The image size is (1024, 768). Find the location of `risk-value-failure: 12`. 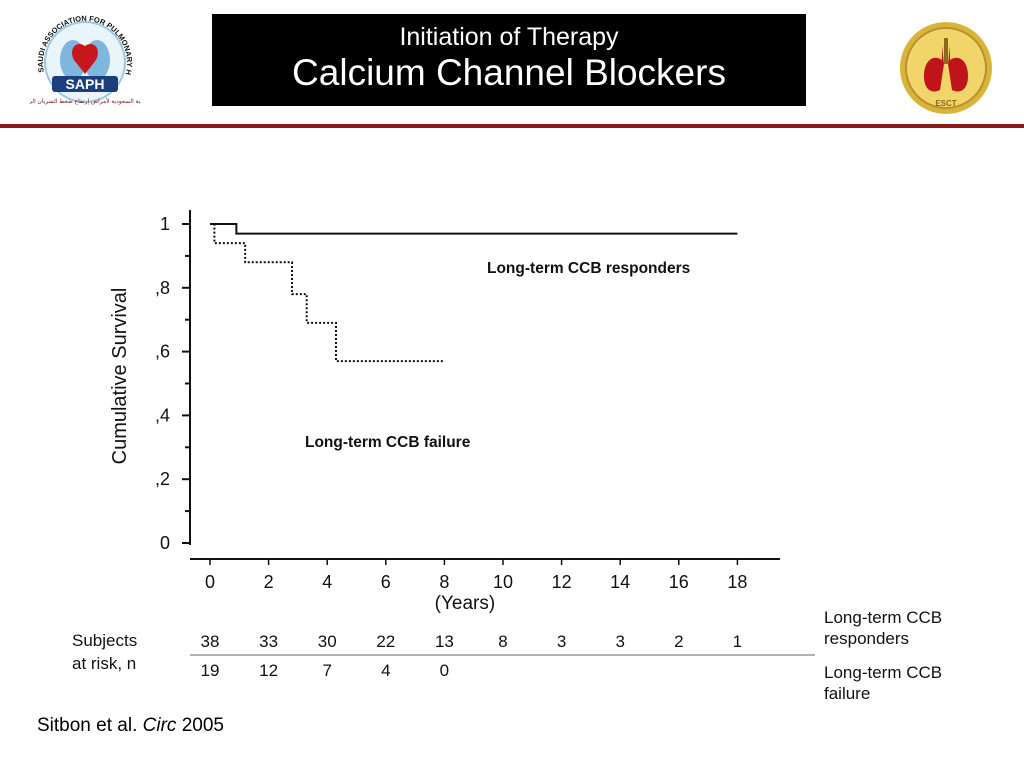

risk-value-failure: 12 is located at coordinates (268, 670).